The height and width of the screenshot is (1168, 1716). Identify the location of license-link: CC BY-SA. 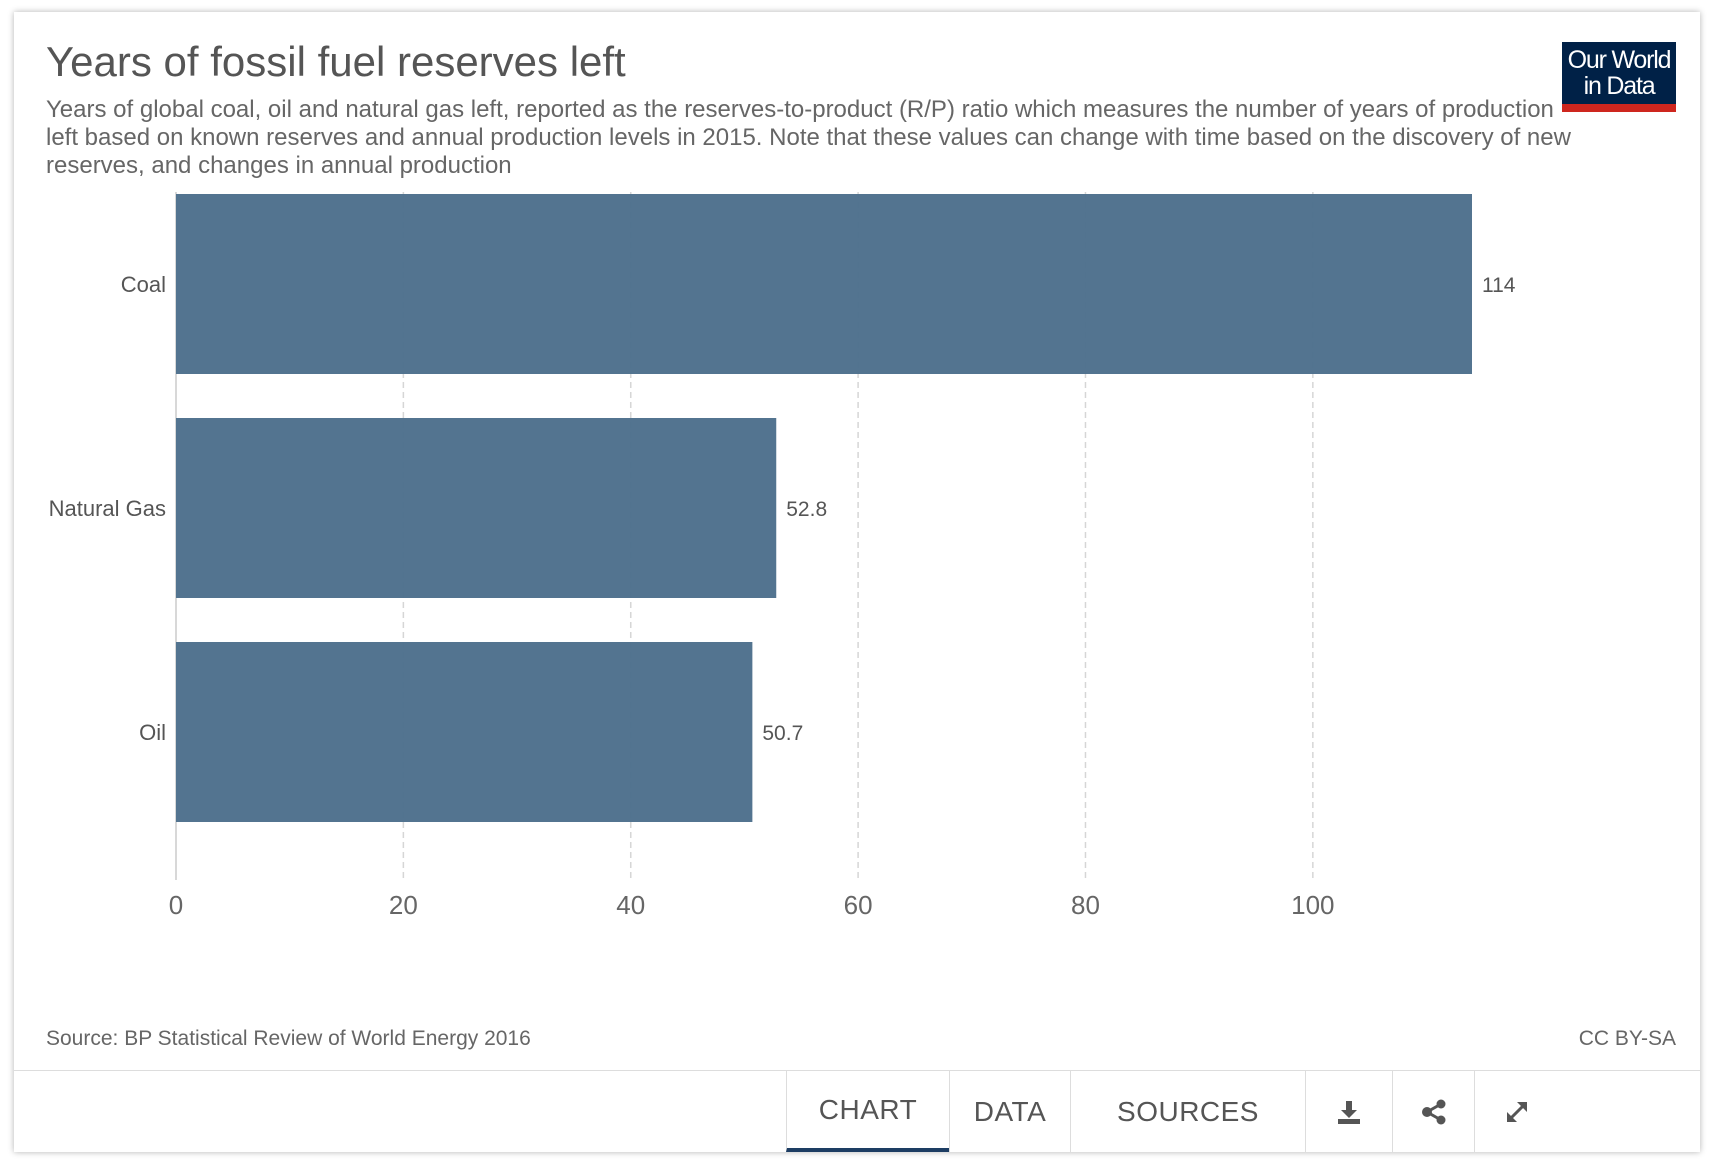
(1627, 1038).